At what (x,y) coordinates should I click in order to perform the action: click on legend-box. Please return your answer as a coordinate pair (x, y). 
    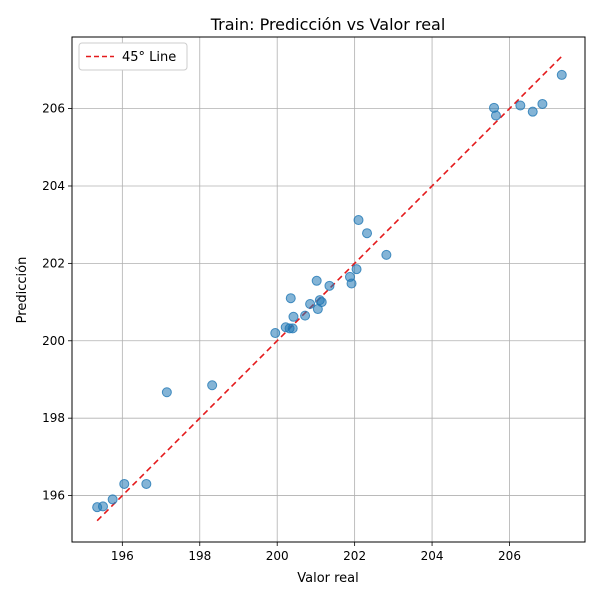
    Looking at the image, I should click on (133, 56).